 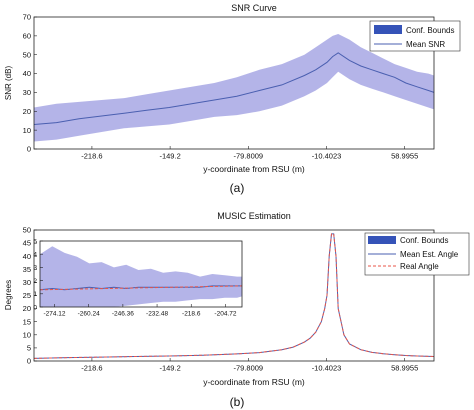 What do you see at coordinates (27, 295) in the screenshot?
I see `music-y-tick-label: 25` at bounding box center [27, 295].